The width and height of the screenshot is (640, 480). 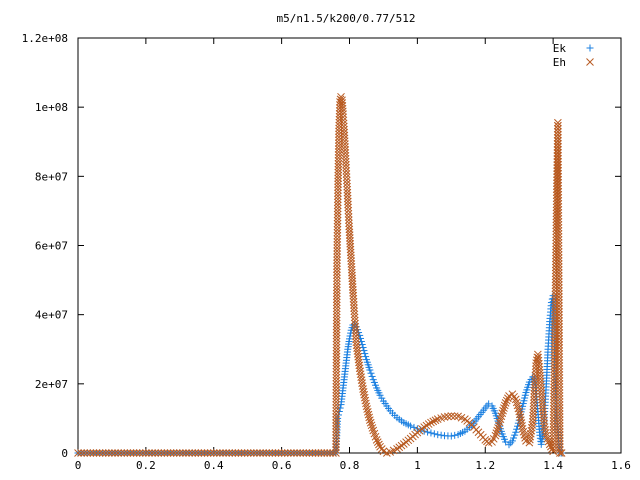 What do you see at coordinates (51, 246) in the screenshot?
I see `y-tick-label: 6e+07` at bounding box center [51, 246].